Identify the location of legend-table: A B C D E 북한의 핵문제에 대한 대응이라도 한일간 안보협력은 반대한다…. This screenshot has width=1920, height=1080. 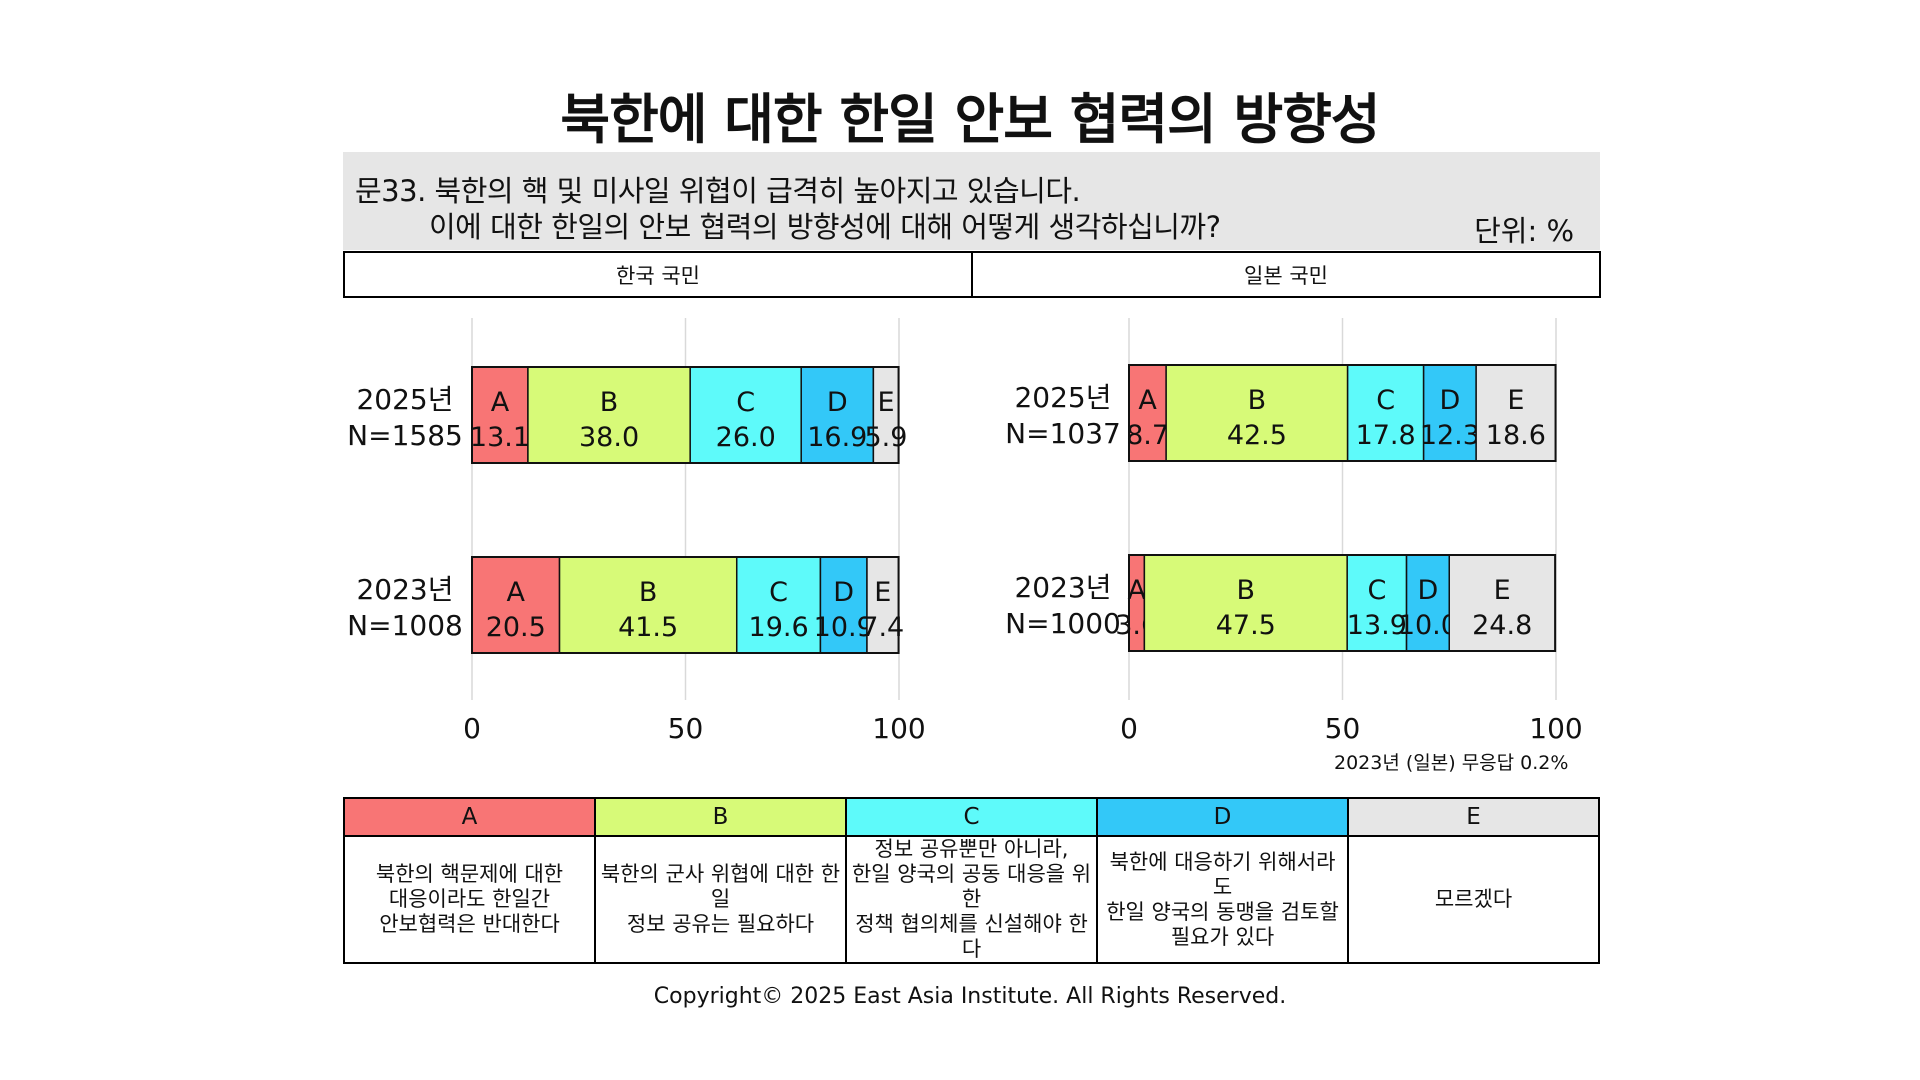
(971, 880).